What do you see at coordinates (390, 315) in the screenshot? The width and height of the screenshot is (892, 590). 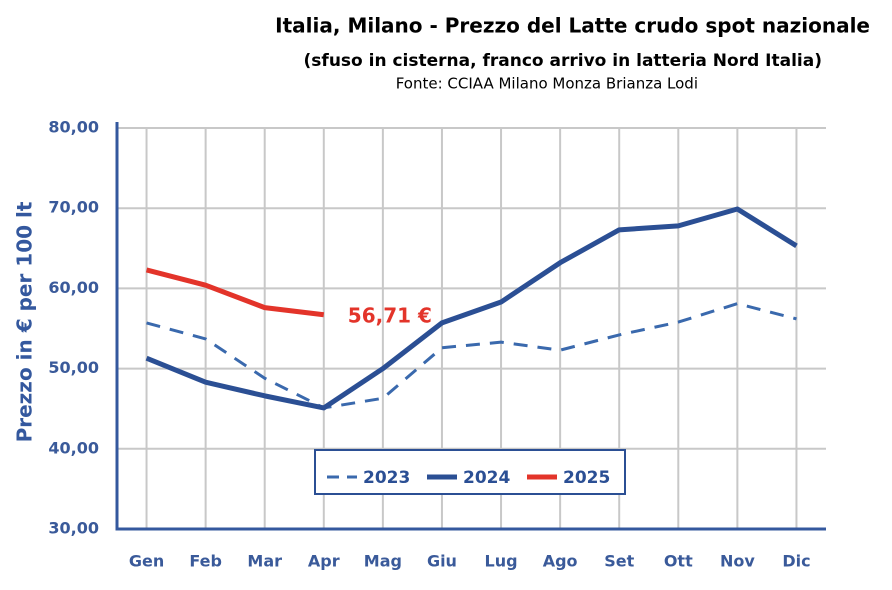 I see `data-label: 56,71 €` at bounding box center [390, 315].